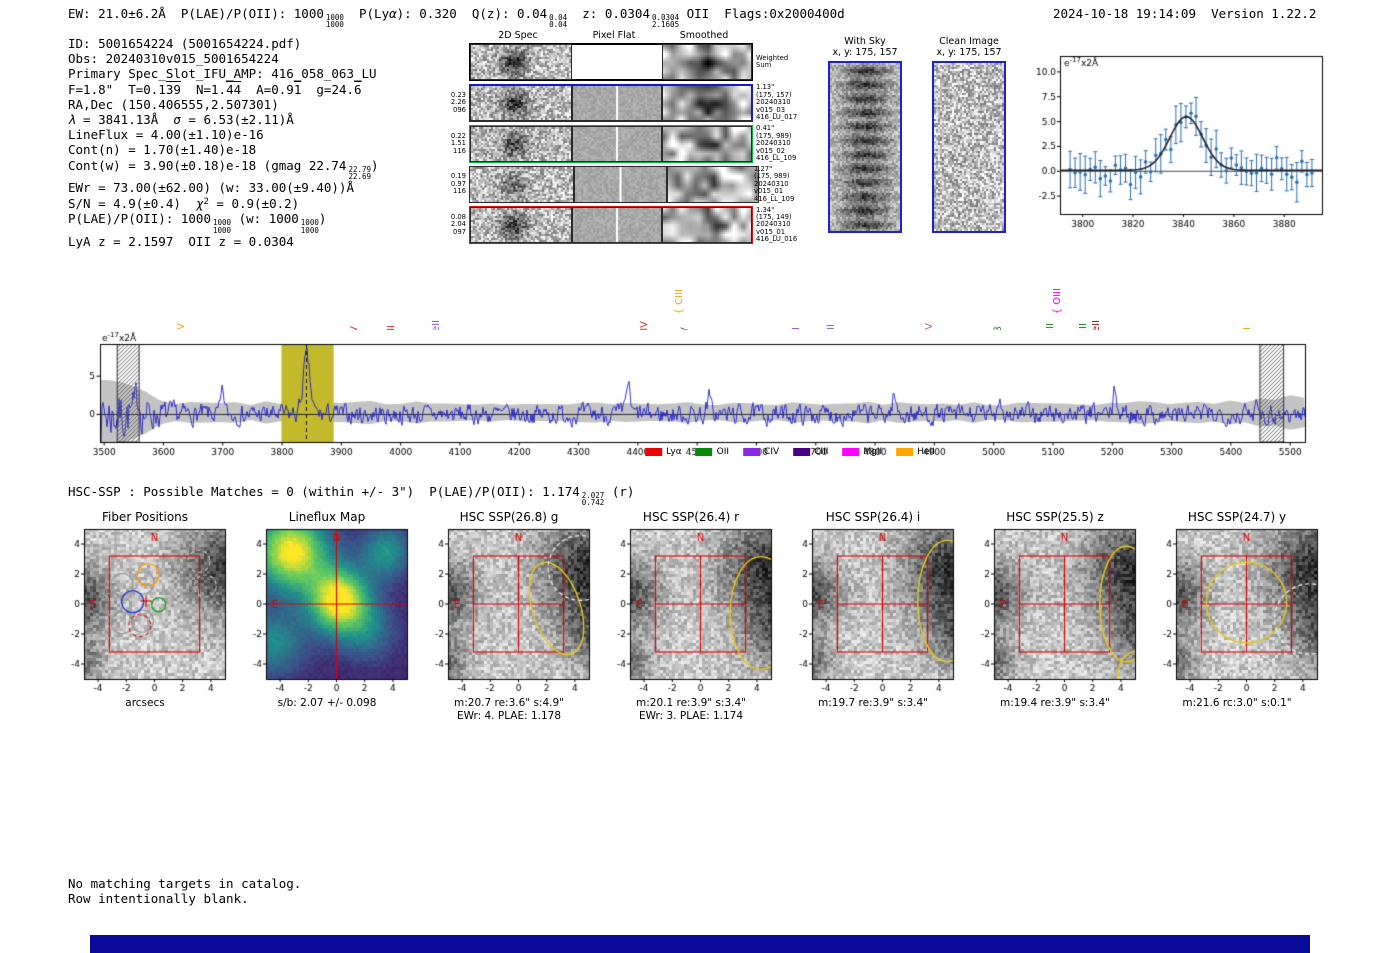 This screenshot has height=953, width=1400. I want to click on fiber-info-labels: 1.27" (175, 989) 20240310 v015_01 416_LL_109, so click(774, 184).